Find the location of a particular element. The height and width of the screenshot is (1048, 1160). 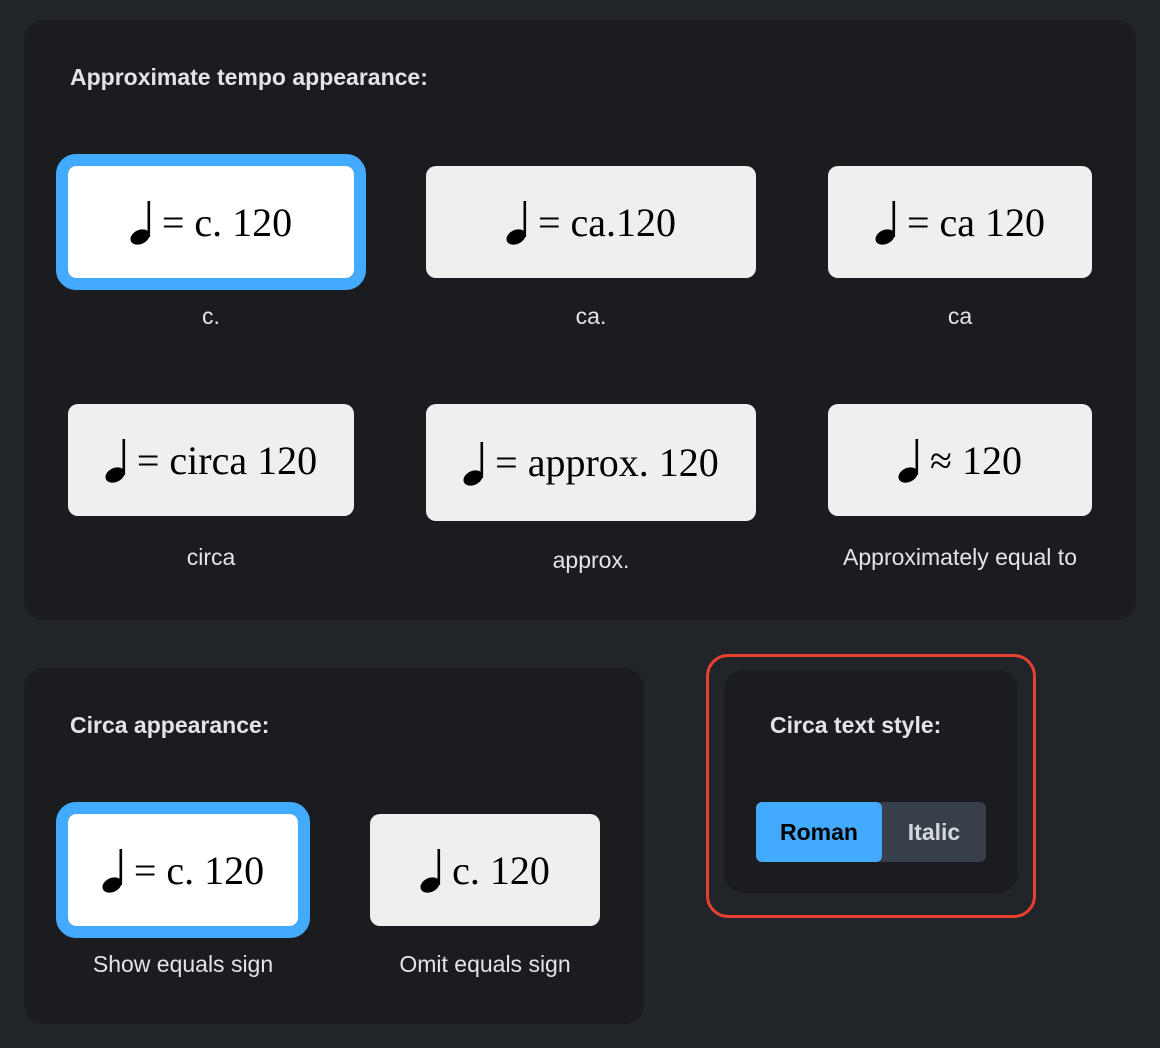

tempo-option-ca-dot: = ca.120 is located at coordinates (591, 222).